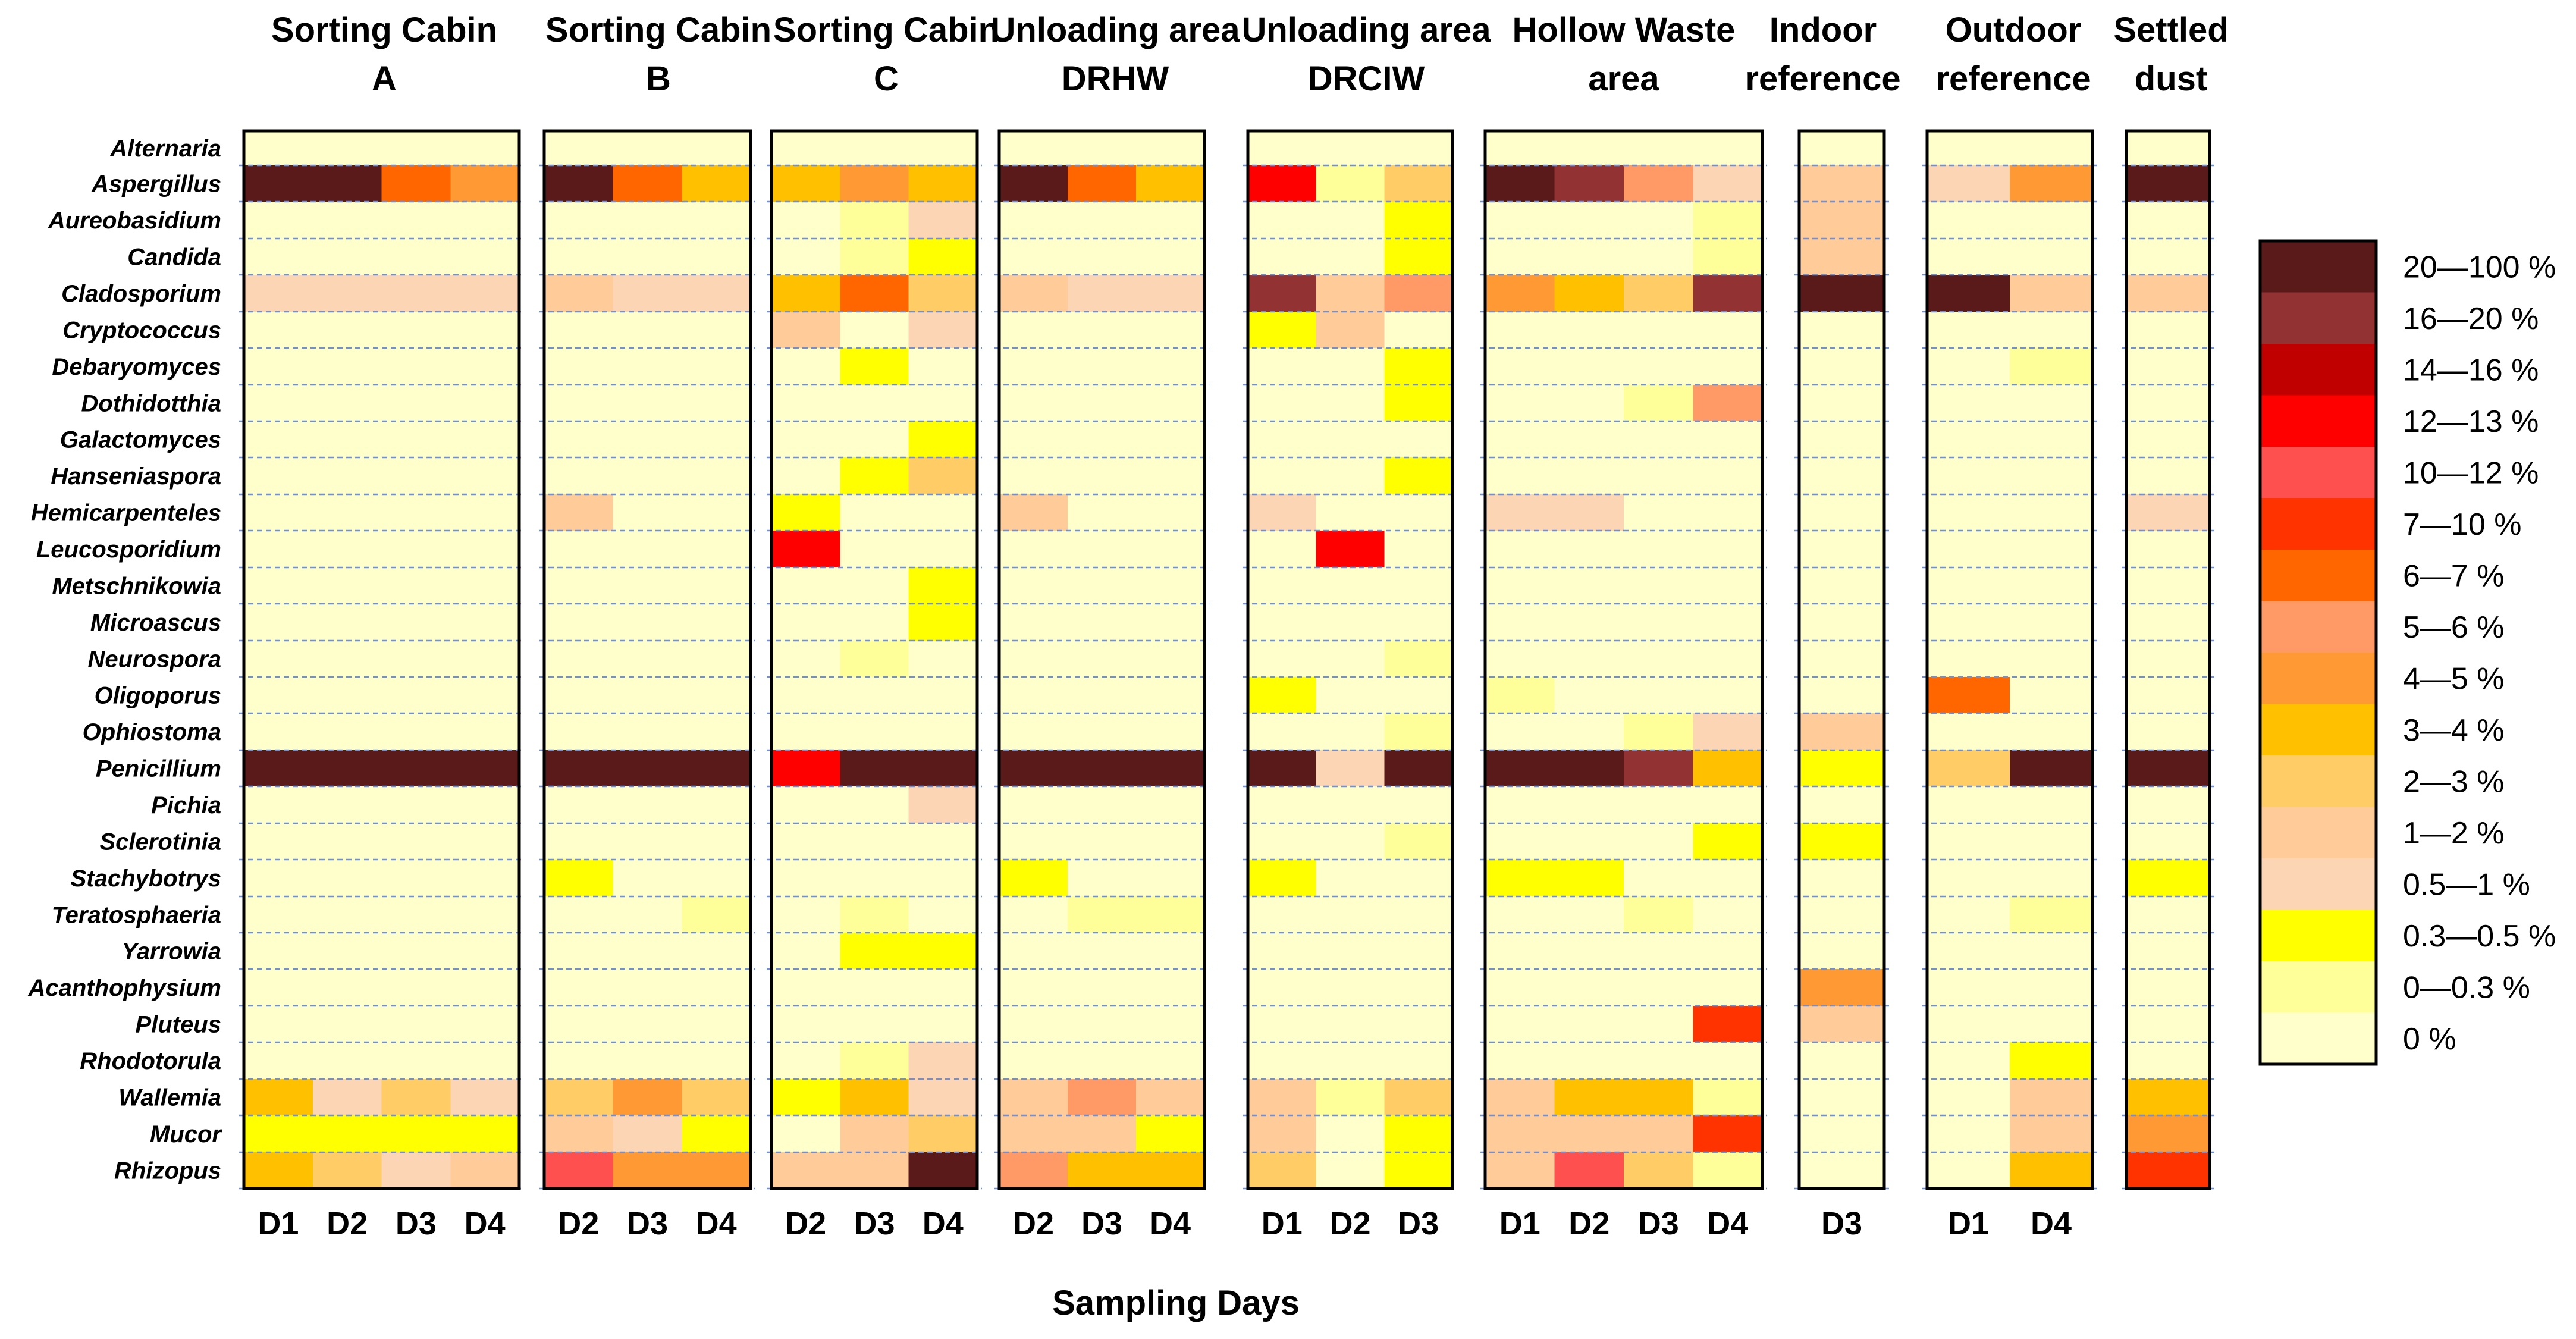 The height and width of the screenshot is (1339, 2576). Describe the element at coordinates (416, 622) in the screenshot. I see `cell-sorting-cabin-a-d3-microascus` at that location.